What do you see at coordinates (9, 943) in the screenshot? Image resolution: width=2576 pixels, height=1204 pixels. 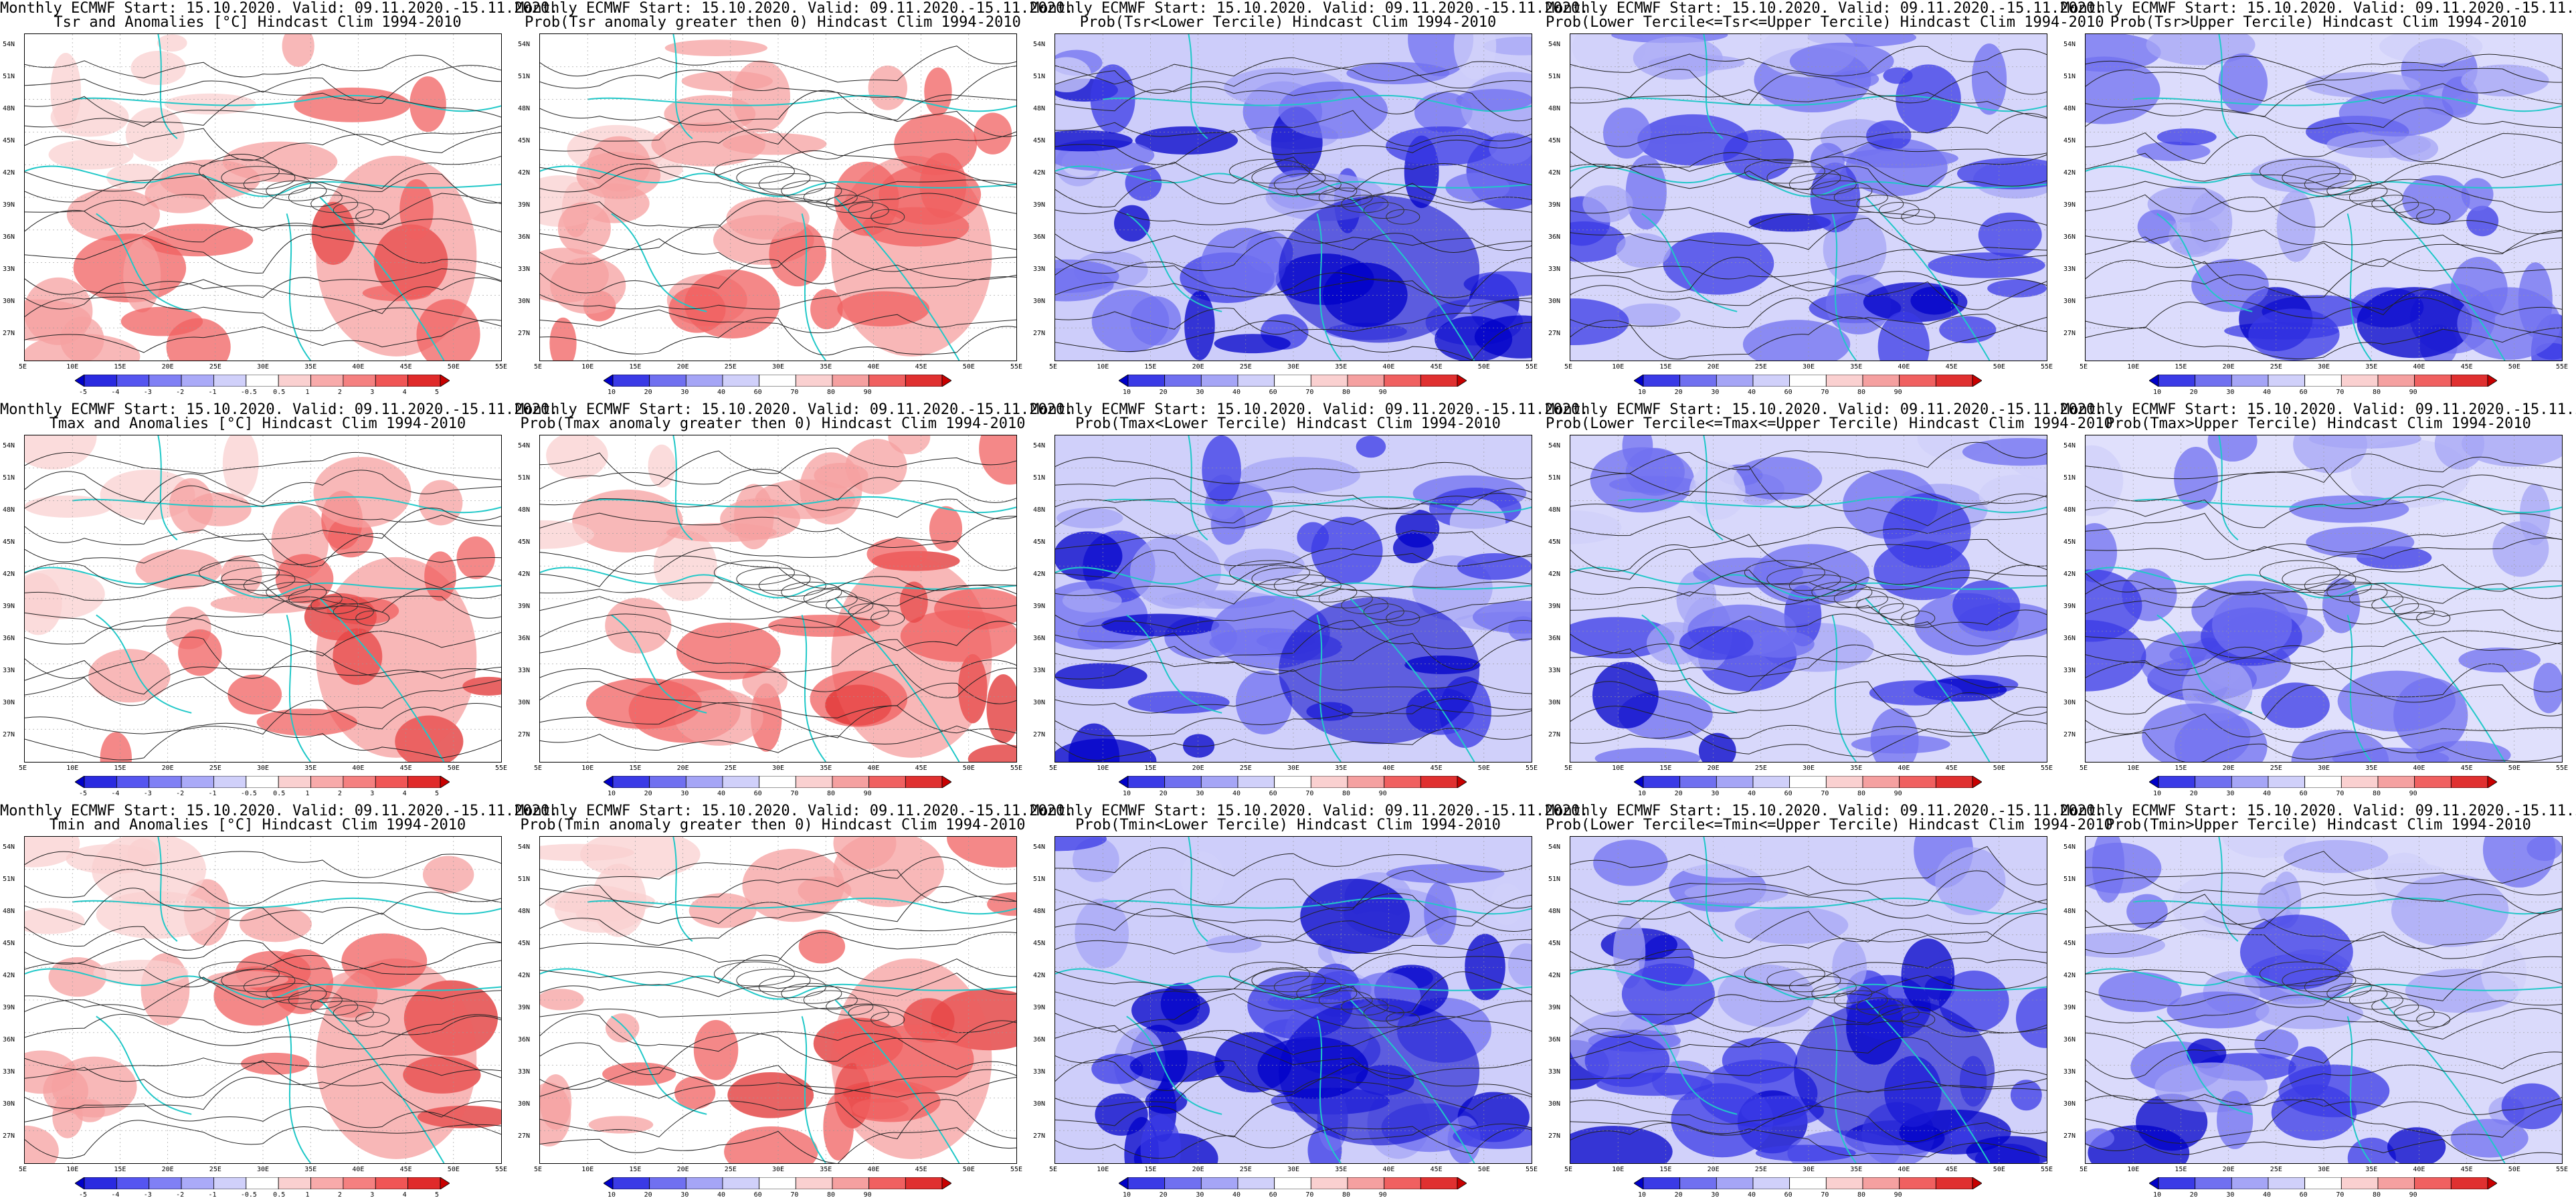 I see `latitude-tick-label: 45N` at bounding box center [9, 943].